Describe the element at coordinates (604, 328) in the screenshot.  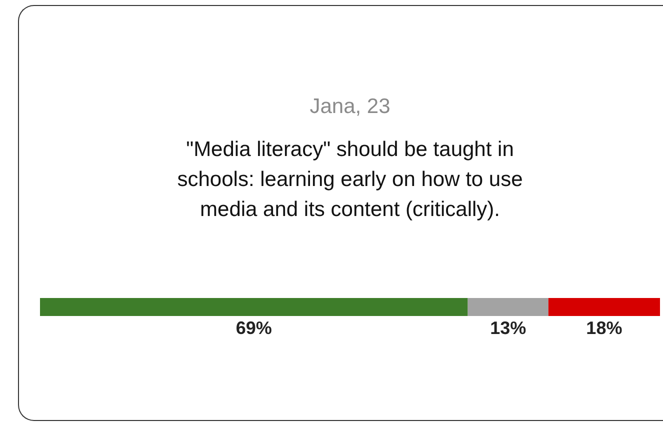
I see `data-label: 18%` at that location.